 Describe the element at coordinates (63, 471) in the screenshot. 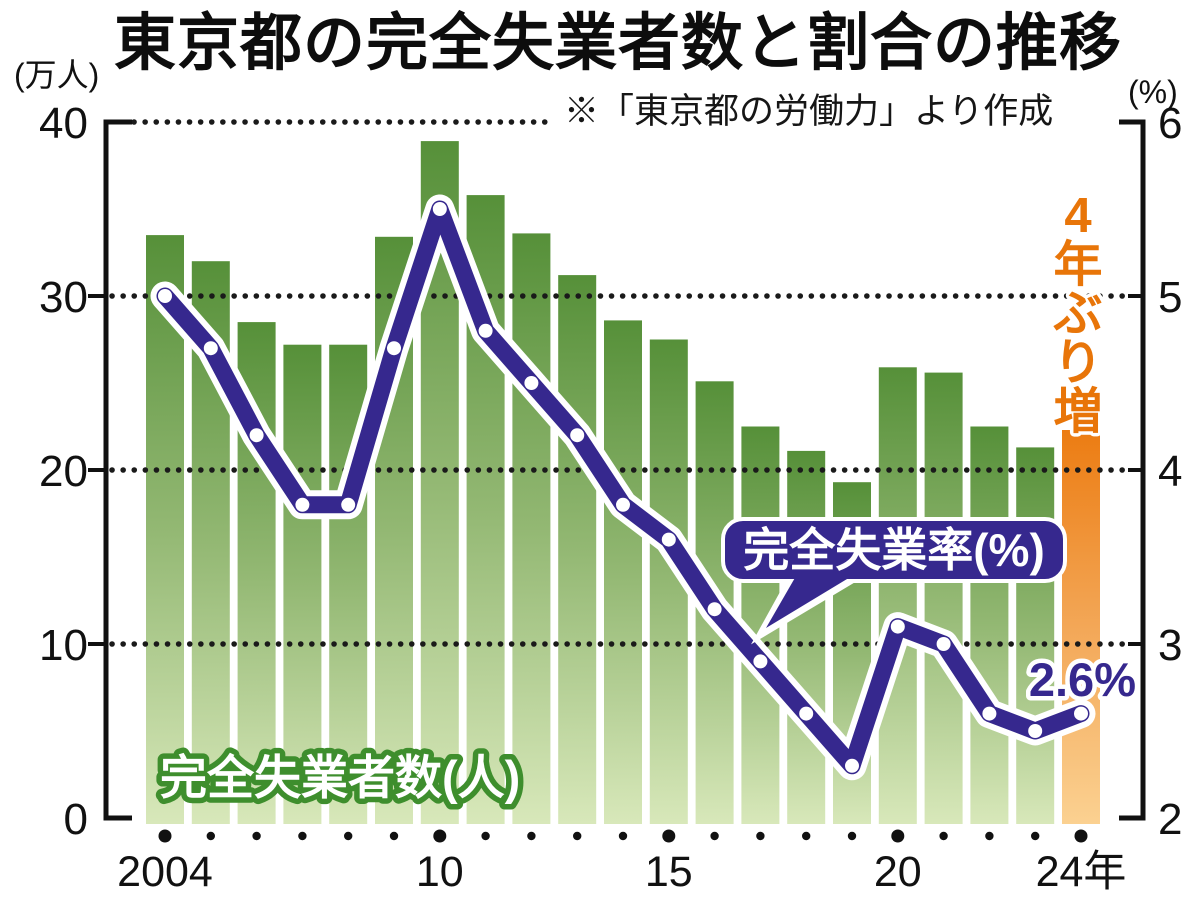

I see `left-tick-label-20: 20` at that location.